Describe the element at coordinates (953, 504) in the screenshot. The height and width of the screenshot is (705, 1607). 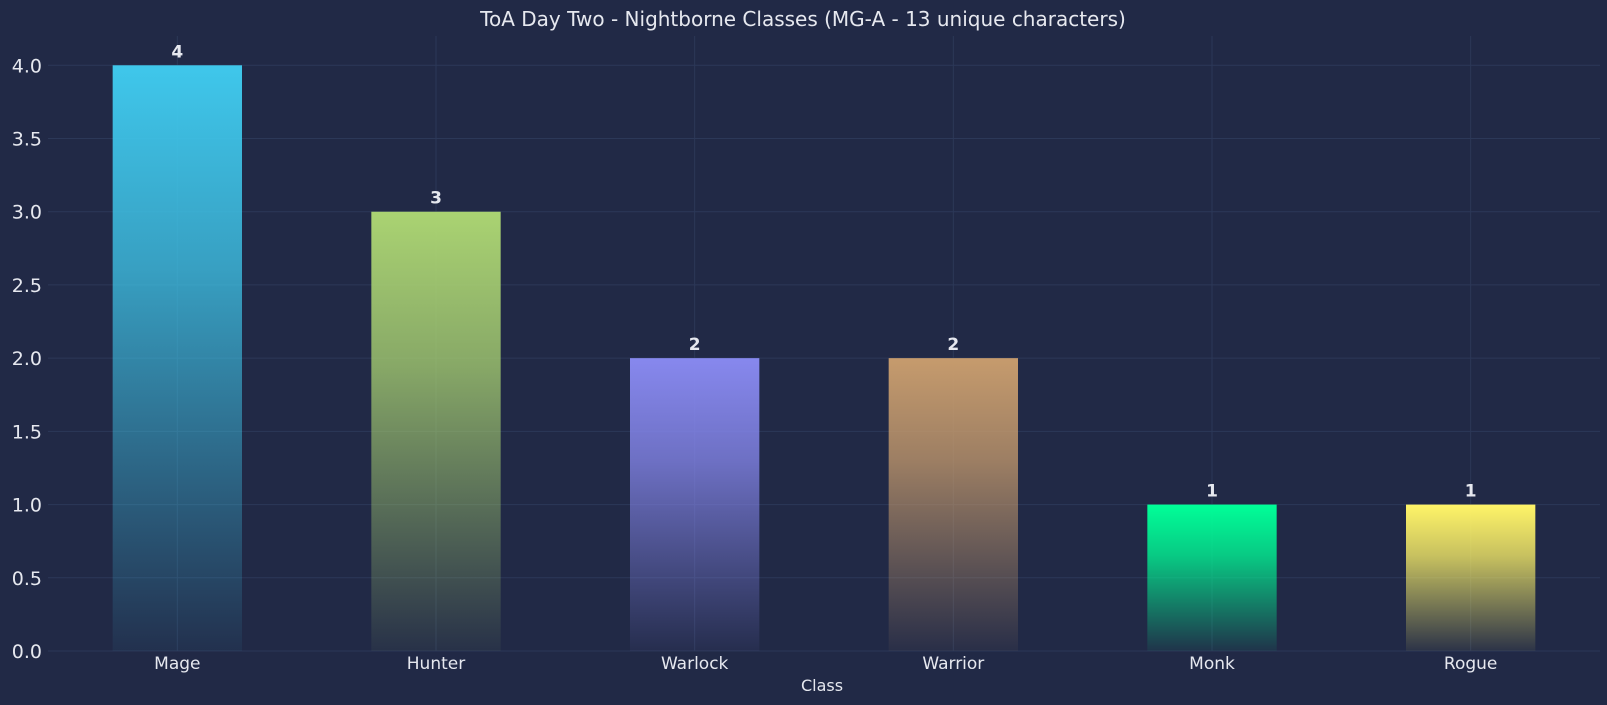
I see `bar-warrior` at that location.